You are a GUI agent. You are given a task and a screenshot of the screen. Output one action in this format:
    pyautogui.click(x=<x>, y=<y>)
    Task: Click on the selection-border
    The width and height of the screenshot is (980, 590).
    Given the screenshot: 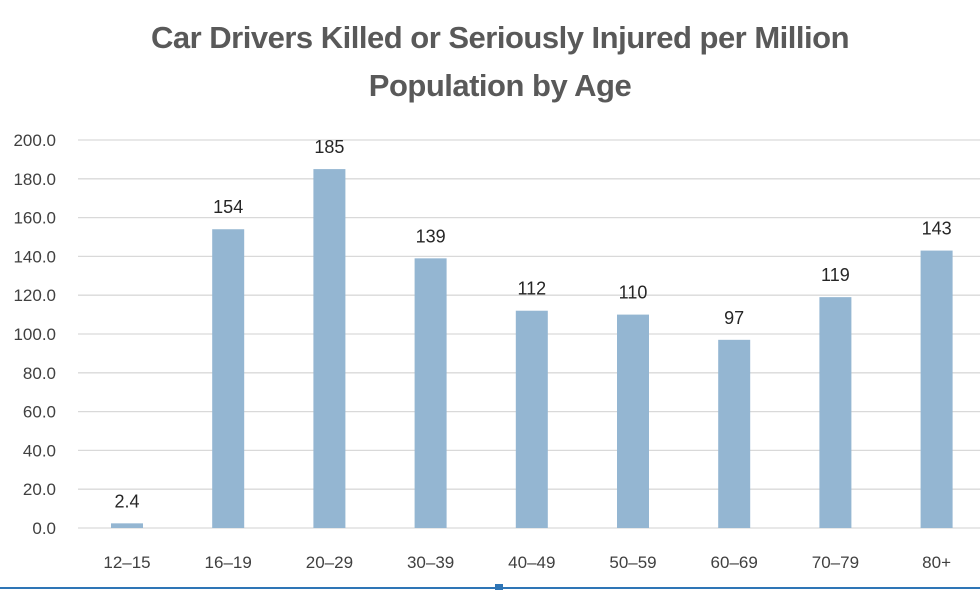 What is the action you would take?
    pyautogui.click(x=490, y=588)
    